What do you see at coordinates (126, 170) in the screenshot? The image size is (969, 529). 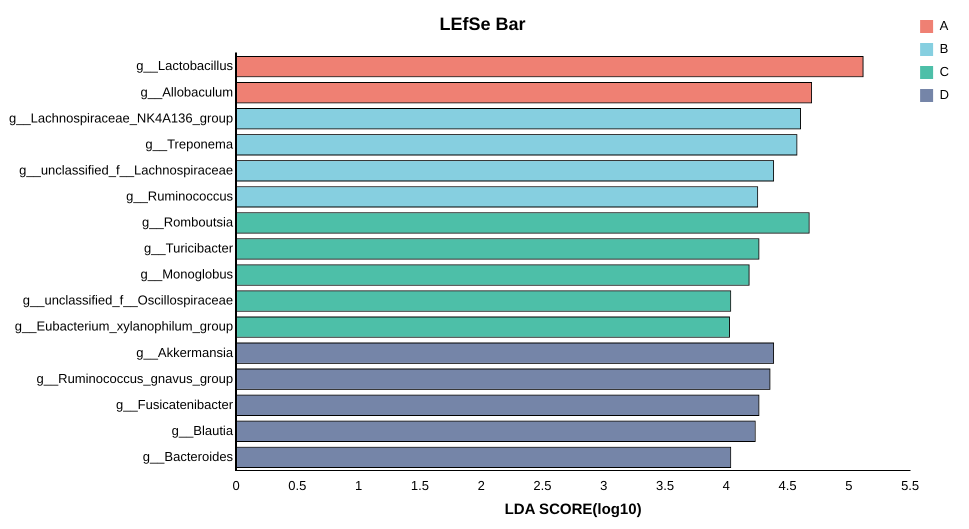 I see `y-tick-label: g__unclassified_f__Lachnospiraceae` at bounding box center [126, 170].